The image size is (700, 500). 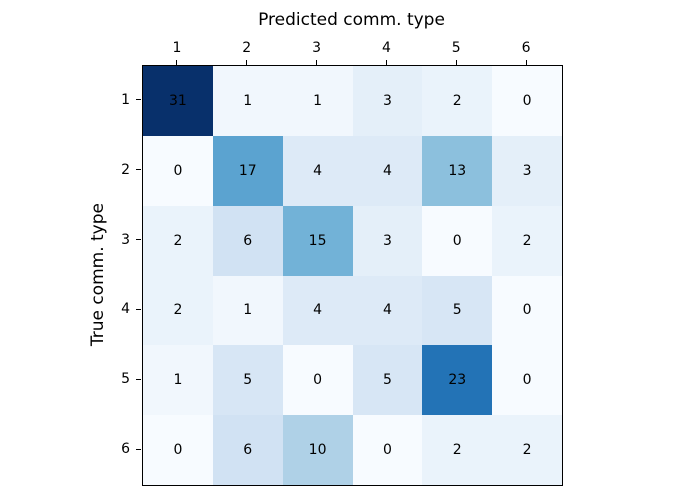 What do you see at coordinates (351, 20) in the screenshot?
I see `chart-title: Predicted comm. type` at bounding box center [351, 20].